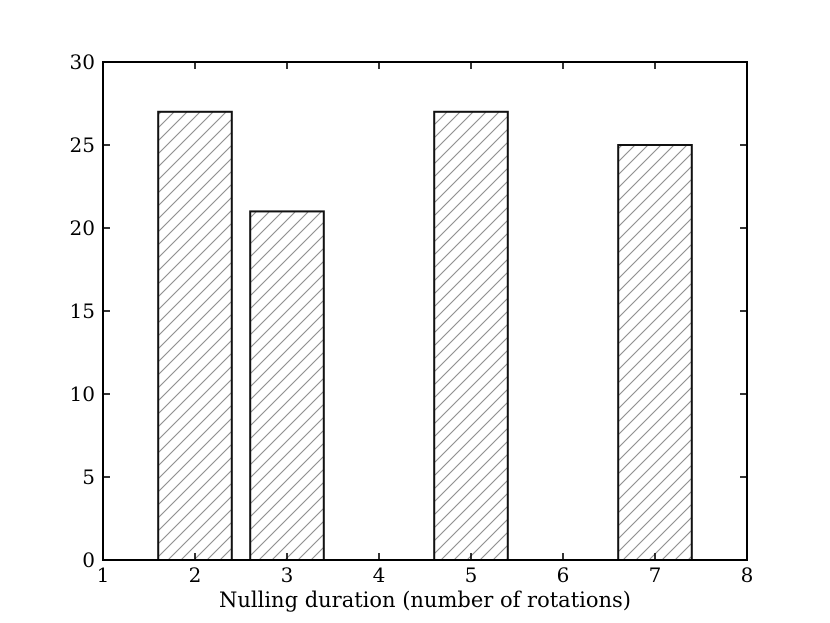 The height and width of the screenshot is (623, 830). Describe the element at coordinates (103, 575) in the screenshot. I see `x-tick-label: 1` at that location.